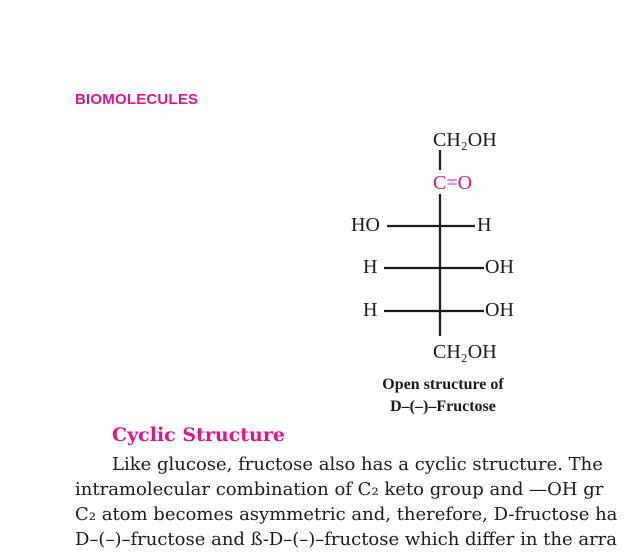  Describe the element at coordinates (452, 183) in the screenshot. I see `carbonyl-group: C=O` at that location.